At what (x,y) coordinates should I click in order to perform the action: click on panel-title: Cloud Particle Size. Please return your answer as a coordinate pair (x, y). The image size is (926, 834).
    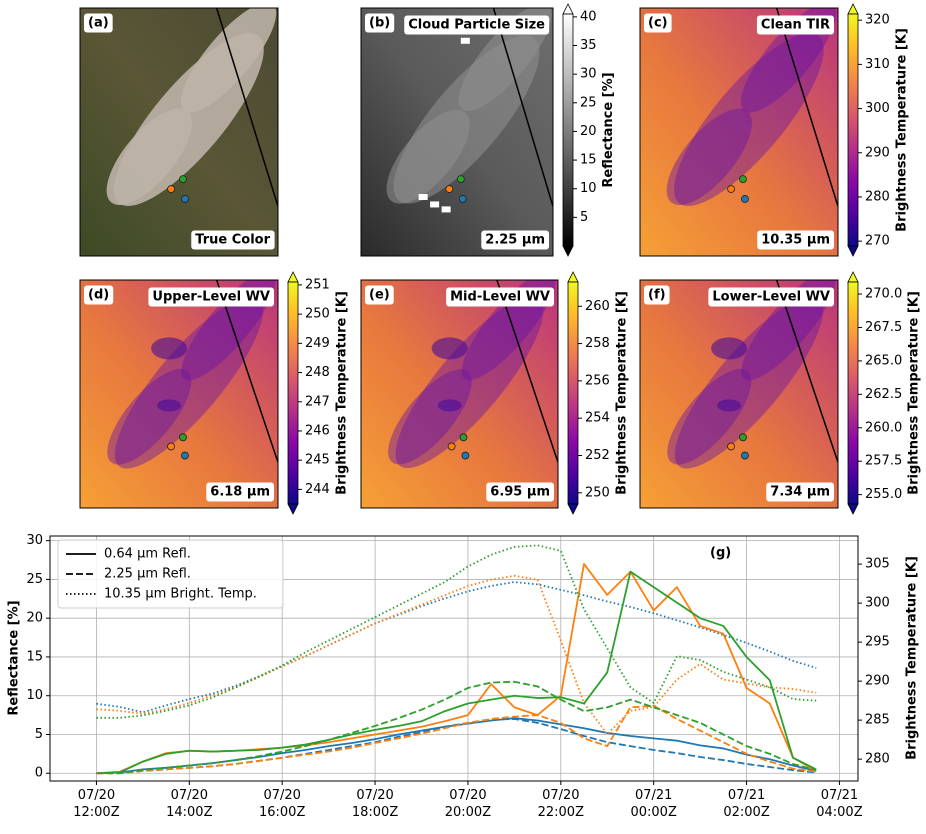
    Looking at the image, I should click on (476, 25).